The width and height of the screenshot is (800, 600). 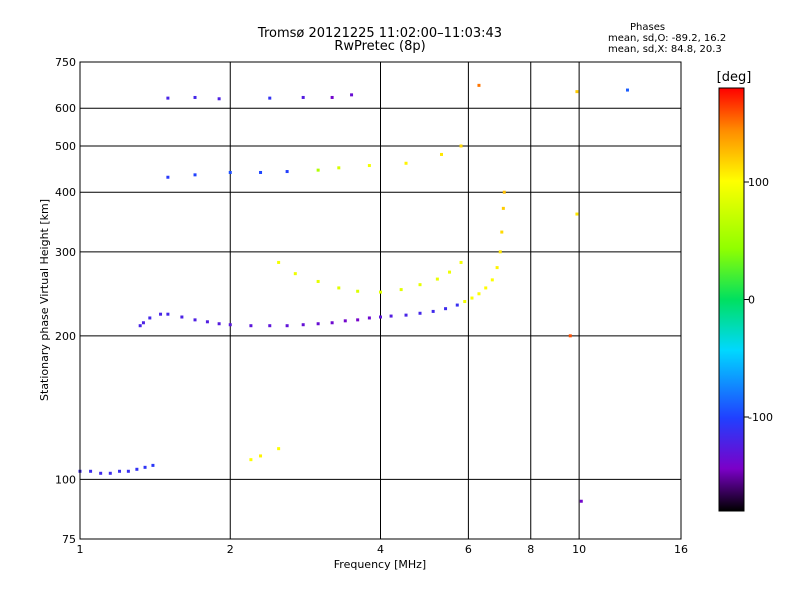 What do you see at coordinates (65, 336) in the screenshot?
I see `y-tick-label: 200` at bounding box center [65, 336].